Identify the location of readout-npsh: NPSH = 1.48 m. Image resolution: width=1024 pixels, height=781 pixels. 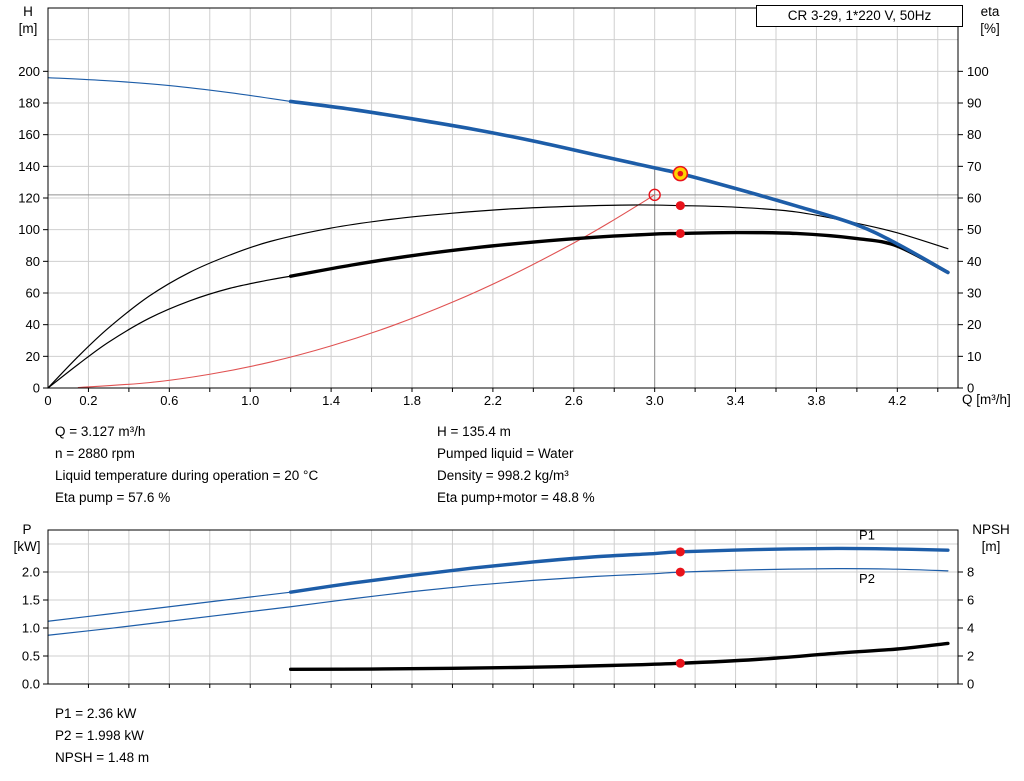
(102, 757).